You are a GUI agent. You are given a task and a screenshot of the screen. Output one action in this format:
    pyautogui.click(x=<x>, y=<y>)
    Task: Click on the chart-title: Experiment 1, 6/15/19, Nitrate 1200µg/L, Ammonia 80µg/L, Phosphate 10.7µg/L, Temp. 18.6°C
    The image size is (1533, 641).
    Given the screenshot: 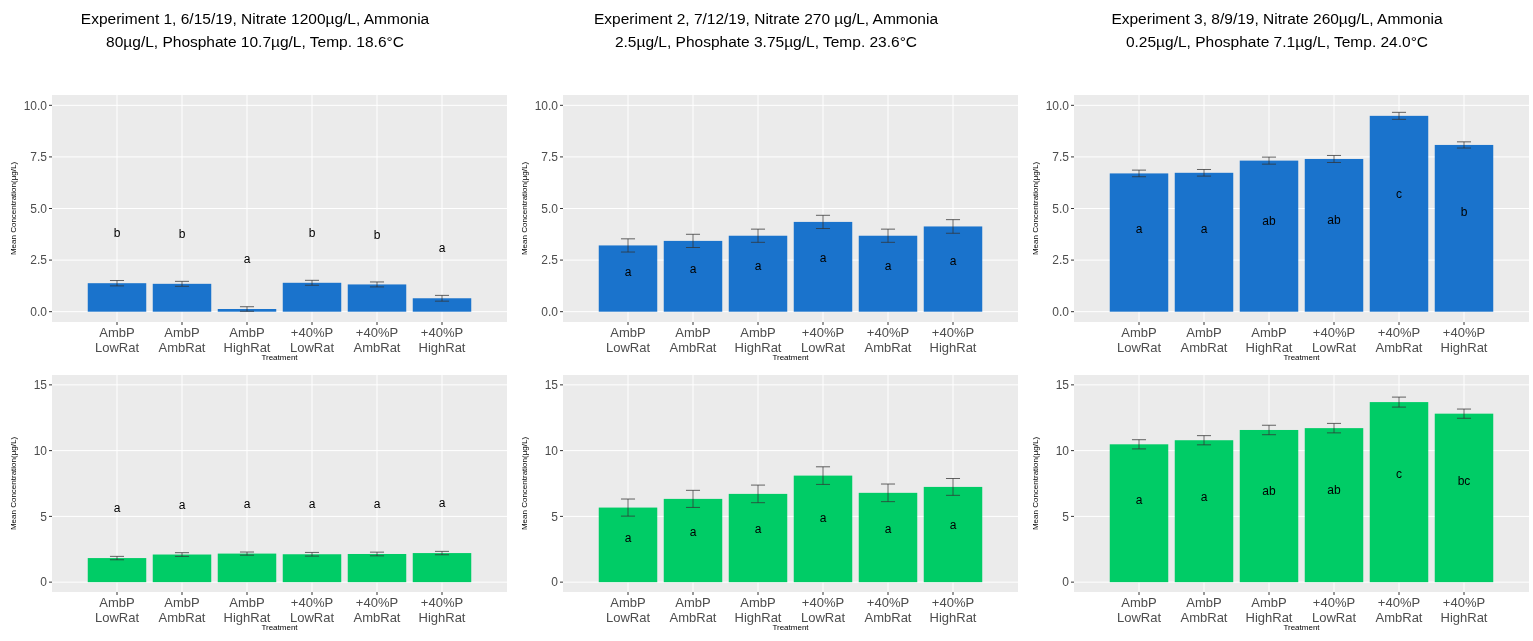 What is the action you would take?
    pyautogui.click(x=255, y=30)
    